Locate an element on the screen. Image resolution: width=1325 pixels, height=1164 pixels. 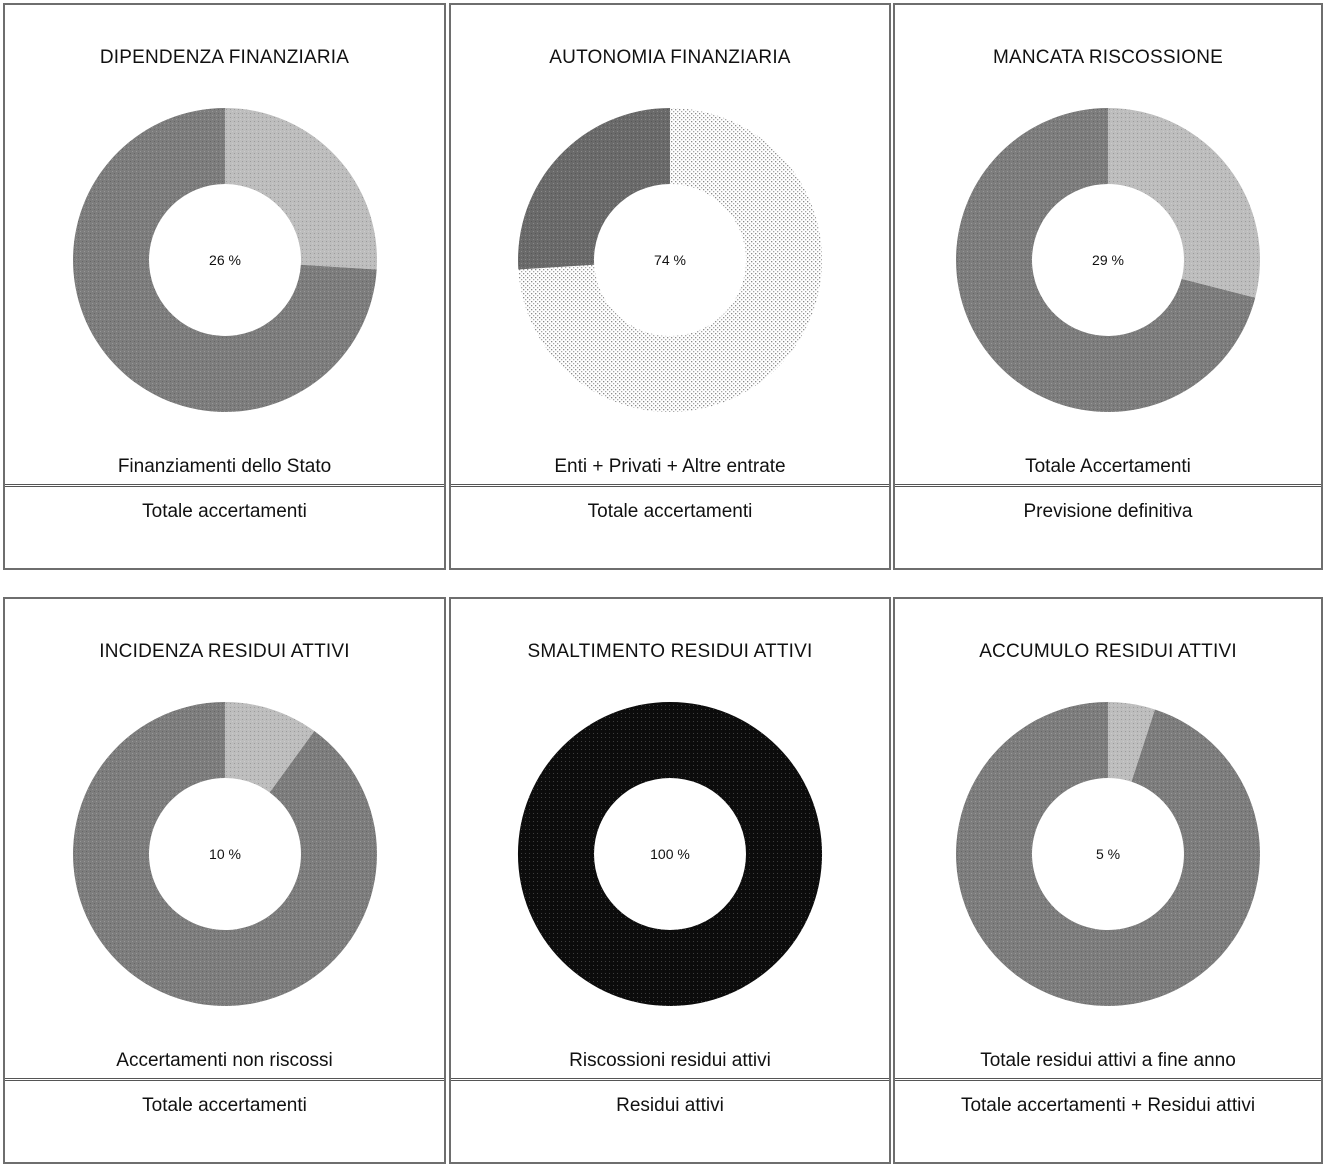
center-value-label: 10 % is located at coordinates (225, 854).